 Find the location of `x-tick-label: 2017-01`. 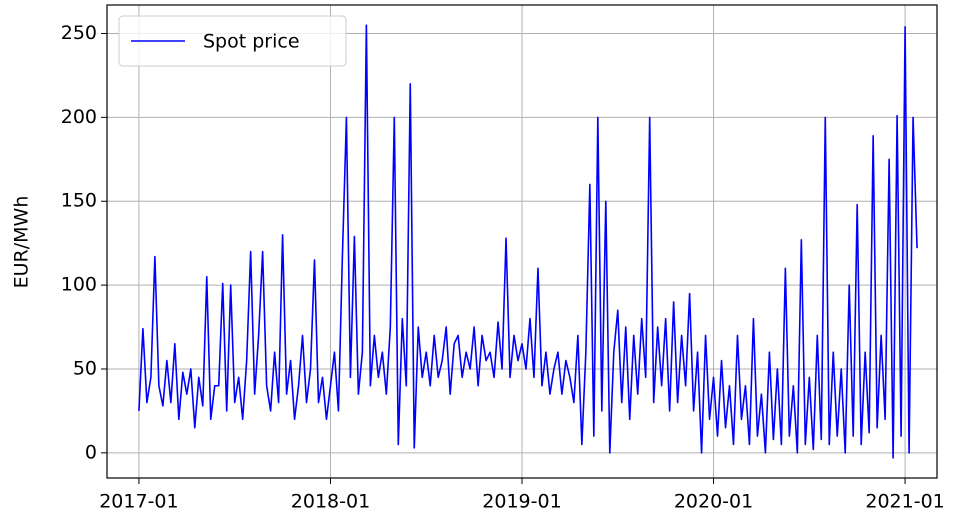

x-tick-label: 2017-01 is located at coordinates (138, 502).